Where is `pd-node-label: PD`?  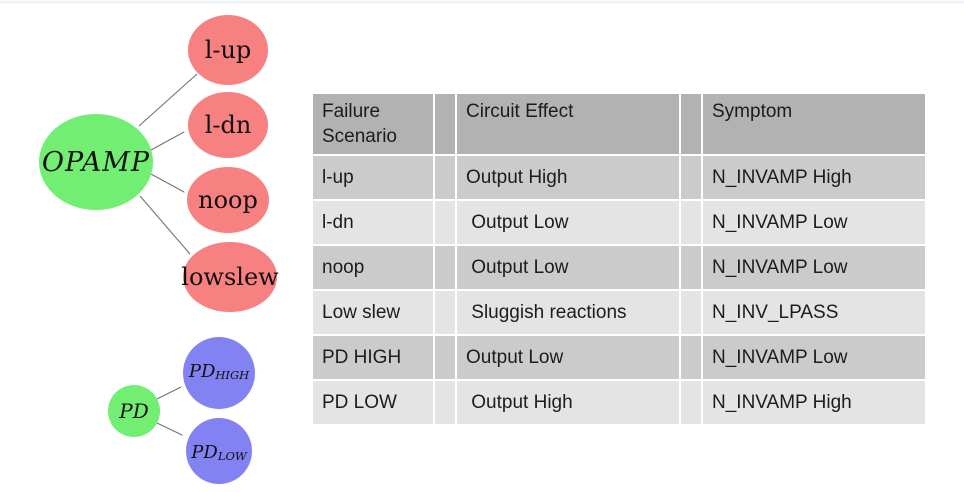
pd-node-label: PD is located at coordinates (133, 411).